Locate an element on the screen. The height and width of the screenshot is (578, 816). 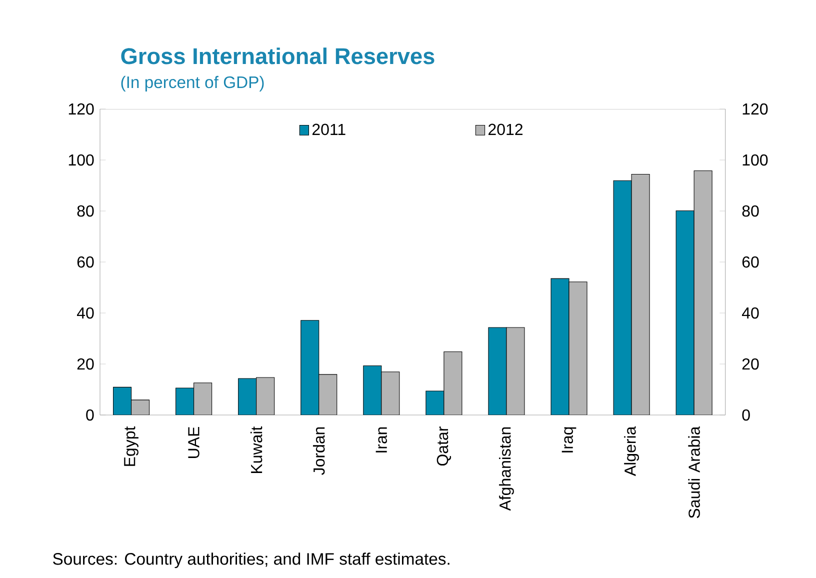
x-tick-label: Saudi Arabia is located at coordinates (694, 472).